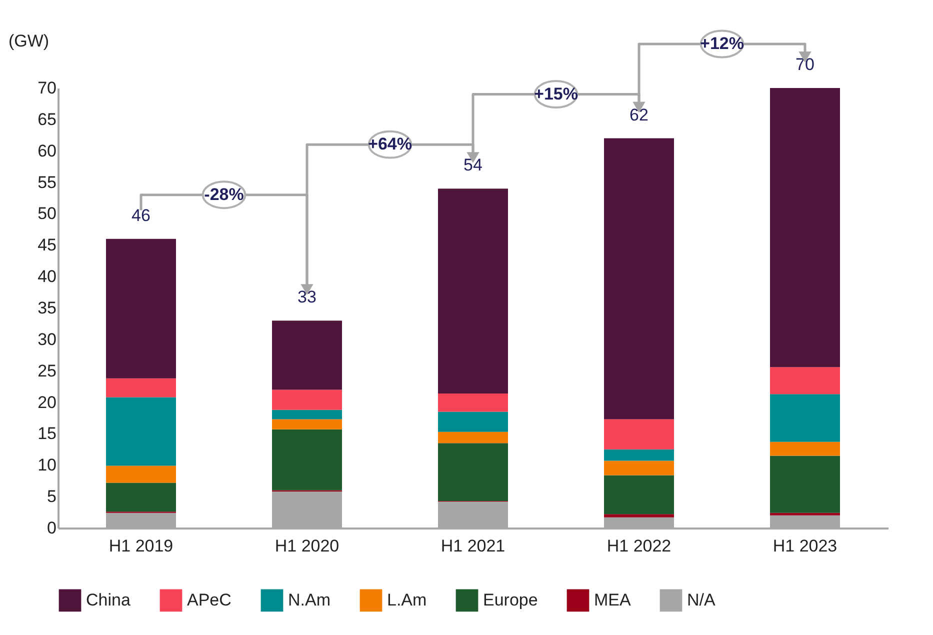  What do you see at coordinates (47, 119) in the screenshot?
I see `y-tick-label: 65` at bounding box center [47, 119].